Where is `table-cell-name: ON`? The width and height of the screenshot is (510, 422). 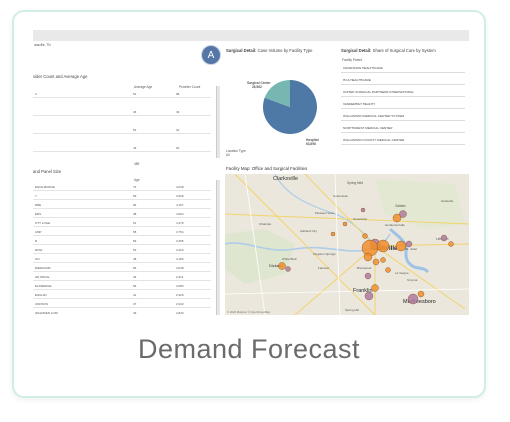 table-cell-name: ON is located at coordinates (37, 258).